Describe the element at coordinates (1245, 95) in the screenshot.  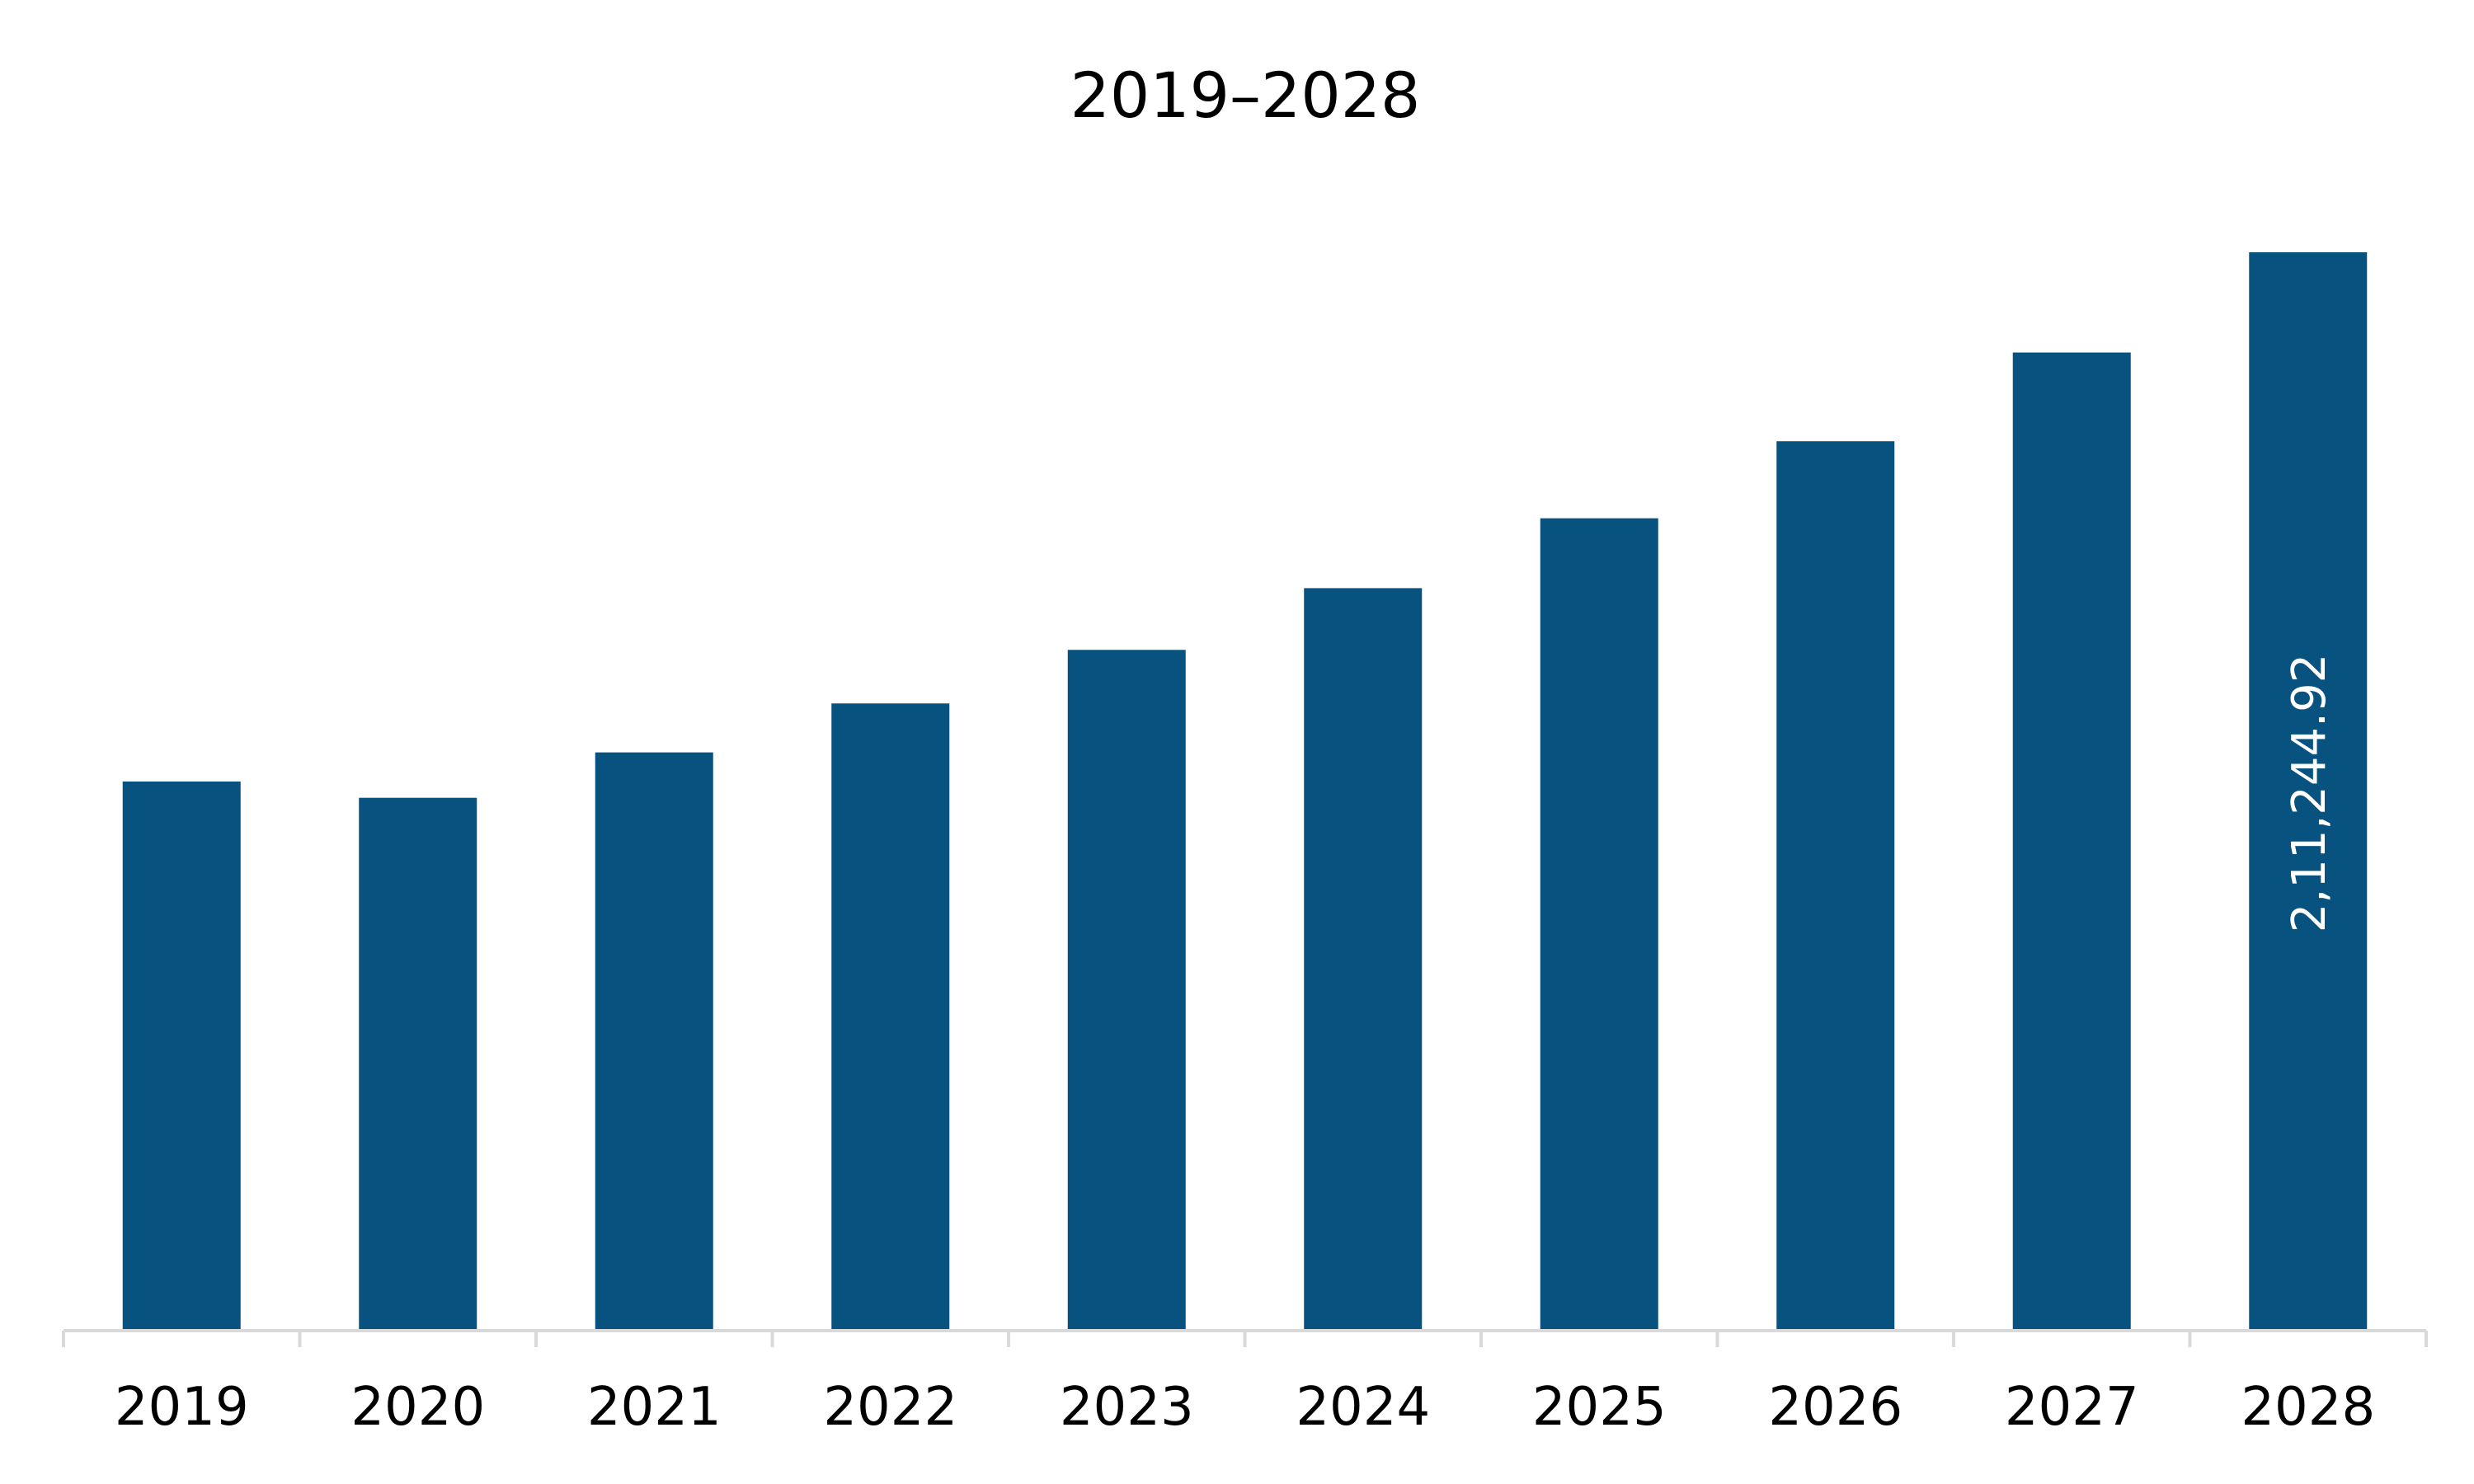
I see `chart-title: 2019–2028` at that location.